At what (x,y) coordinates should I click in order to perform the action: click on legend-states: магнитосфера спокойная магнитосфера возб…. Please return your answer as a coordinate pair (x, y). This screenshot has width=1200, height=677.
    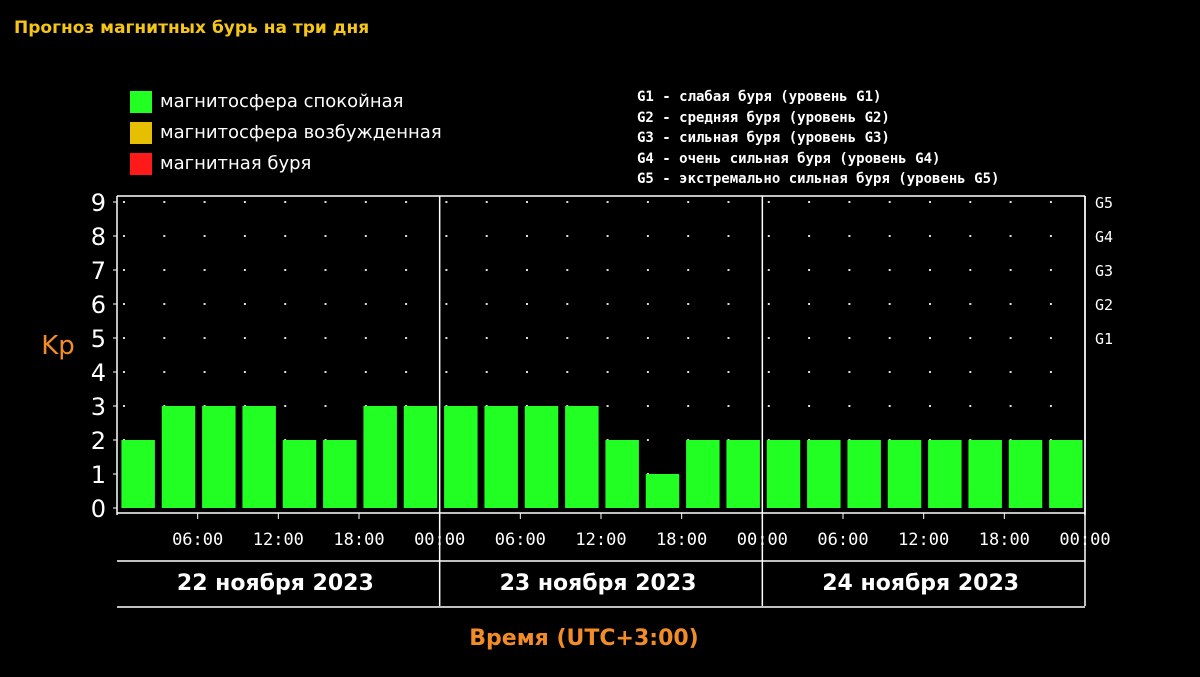
    Looking at the image, I should click on (286, 132).